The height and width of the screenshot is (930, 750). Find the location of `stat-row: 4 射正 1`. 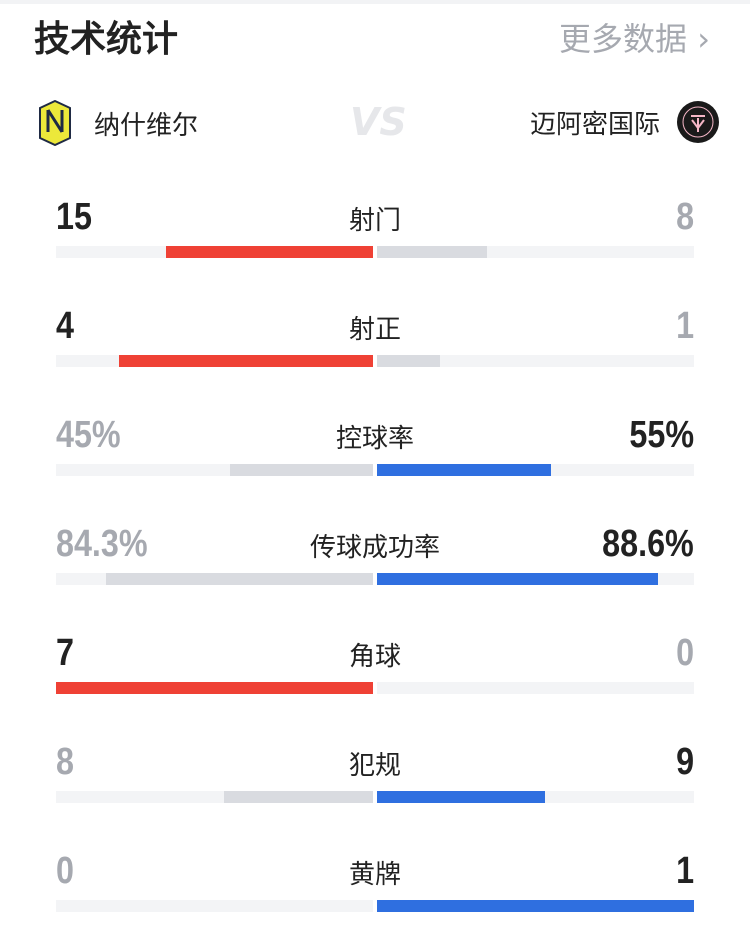

stat-row: 4 射正 1 is located at coordinates (375, 345).